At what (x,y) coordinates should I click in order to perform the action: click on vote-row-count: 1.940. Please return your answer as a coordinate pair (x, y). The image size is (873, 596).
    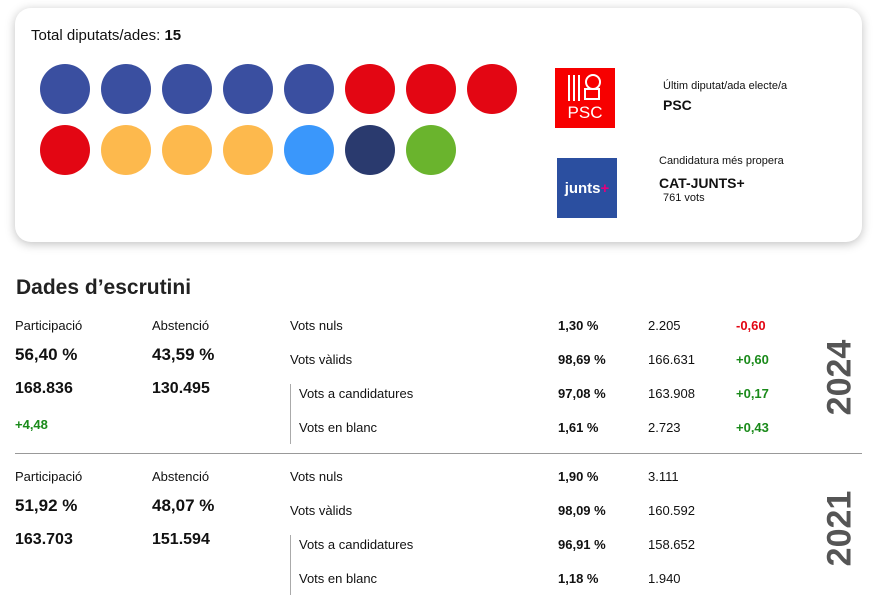
    Looking at the image, I should click on (664, 578).